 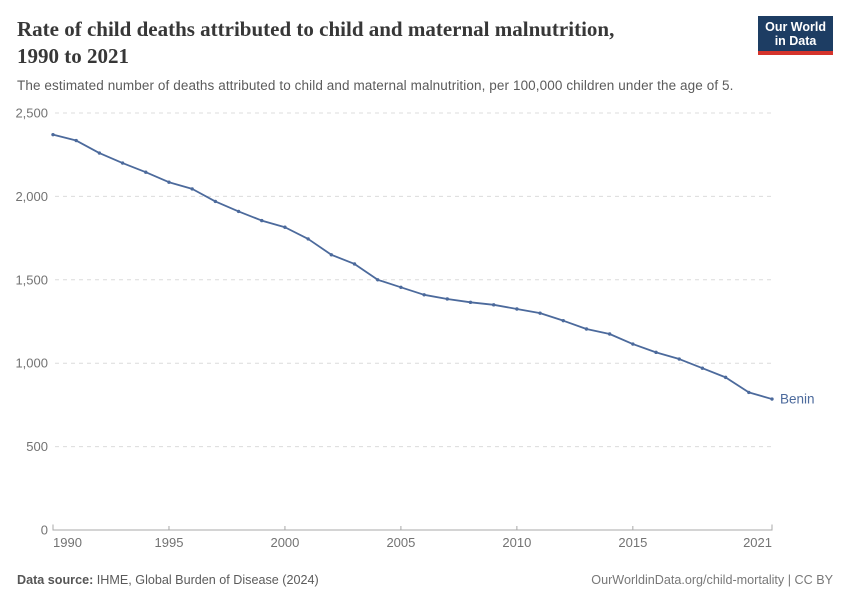 I want to click on x-tick-label: 1990, so click(x=67, y=542).